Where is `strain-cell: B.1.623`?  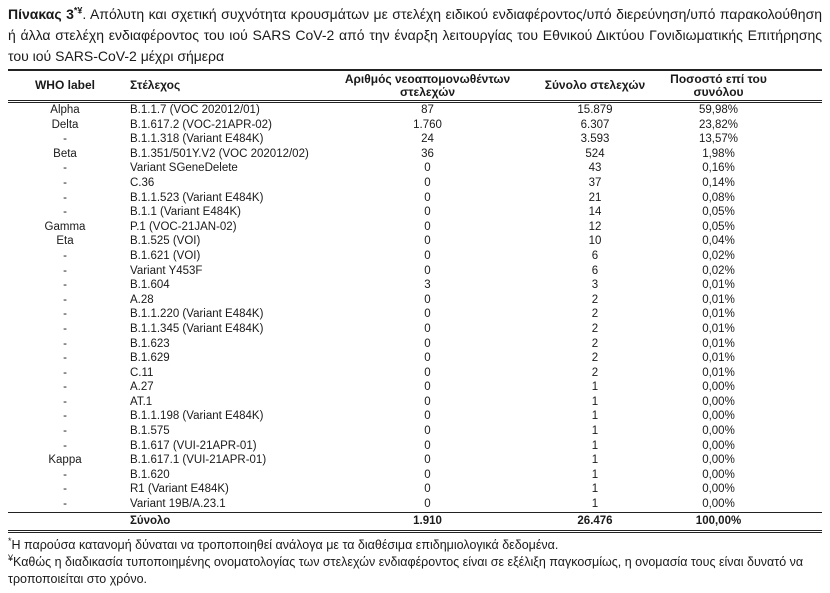 strain-cell: B.1.623 is located at coordinates (150, 343).